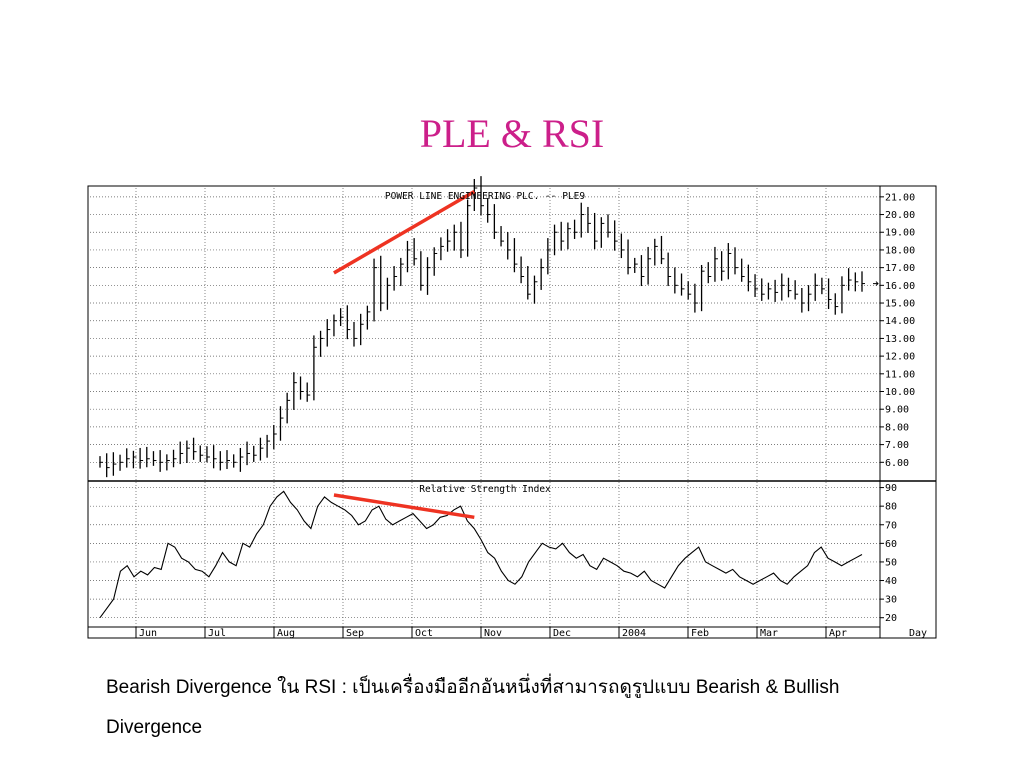 The width and height of the screenshot is (1024, 768). Describe the element at coordinates (897, 445) in the screenshot. I see `price-ytick-label: 7.00` at that location.